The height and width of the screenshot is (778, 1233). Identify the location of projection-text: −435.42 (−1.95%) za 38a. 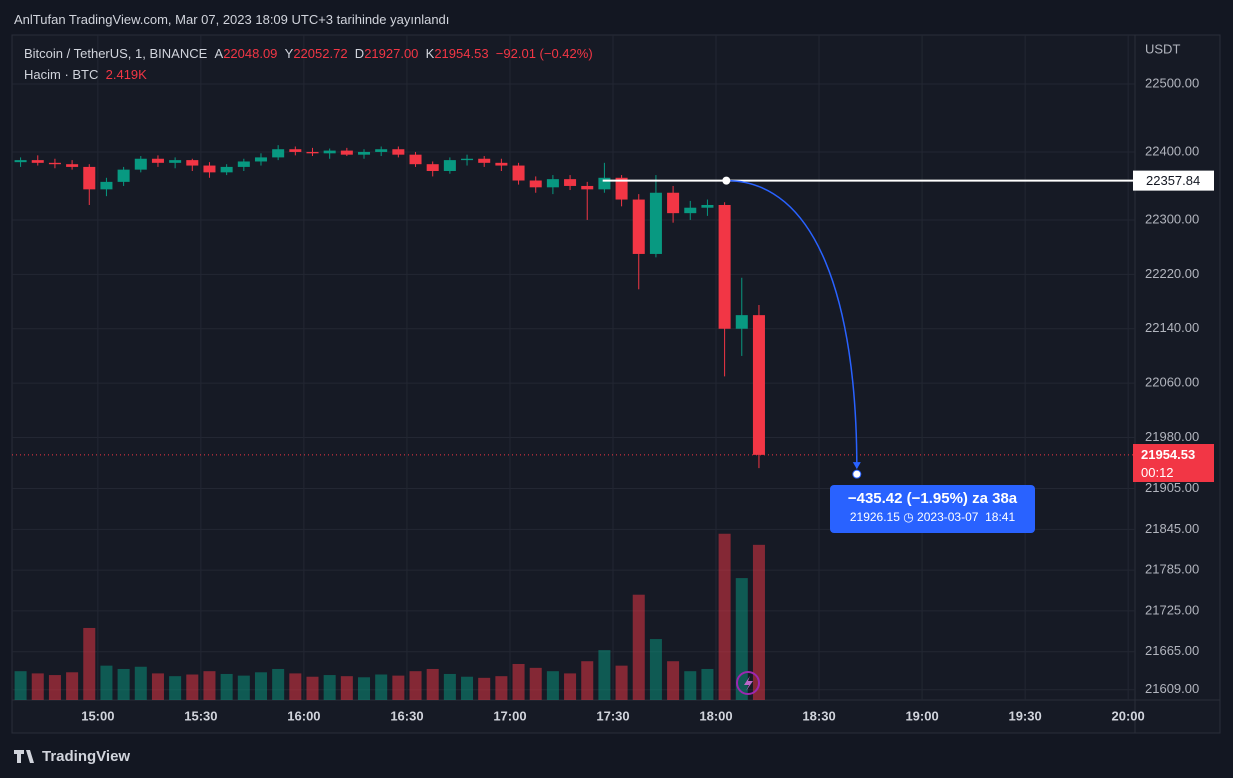
(932, 498).